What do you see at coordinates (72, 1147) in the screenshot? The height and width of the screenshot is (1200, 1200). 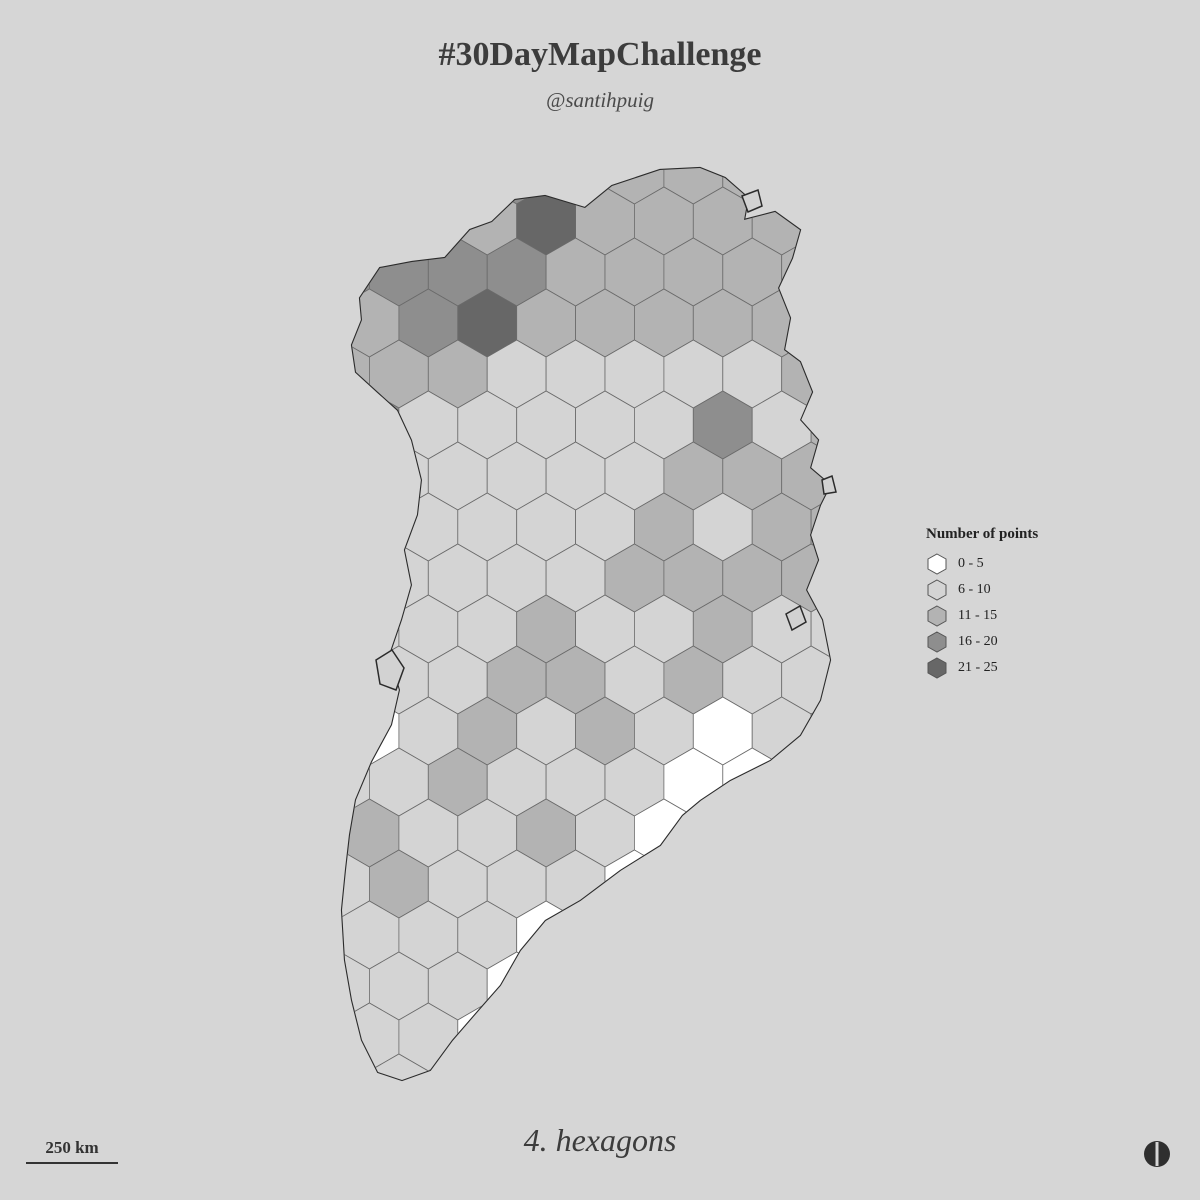 I see `scale-label: 250 km` at bounding box center [72, 1147].